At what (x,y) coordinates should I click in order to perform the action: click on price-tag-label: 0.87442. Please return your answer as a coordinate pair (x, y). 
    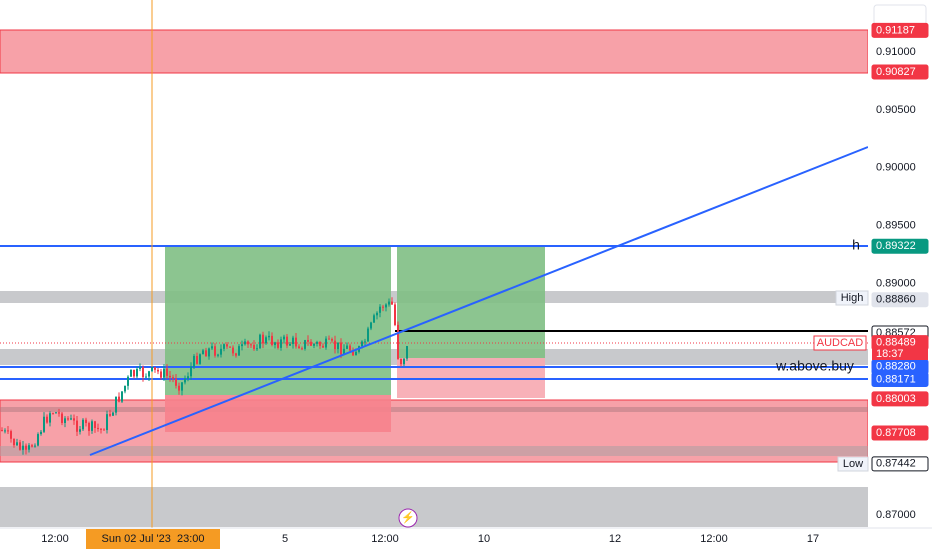
    Looking at the image, I should click on (896, 464).